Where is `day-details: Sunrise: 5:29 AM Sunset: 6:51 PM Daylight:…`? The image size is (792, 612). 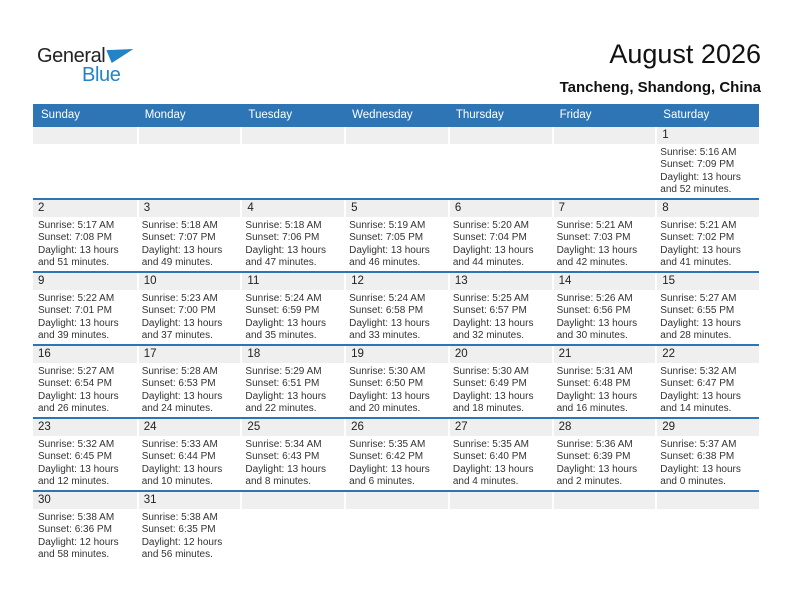
day-details: Sunrise: 5:29 AM Sunset: 6:51 PM Daylight:… is located at coordinates (292, 389).